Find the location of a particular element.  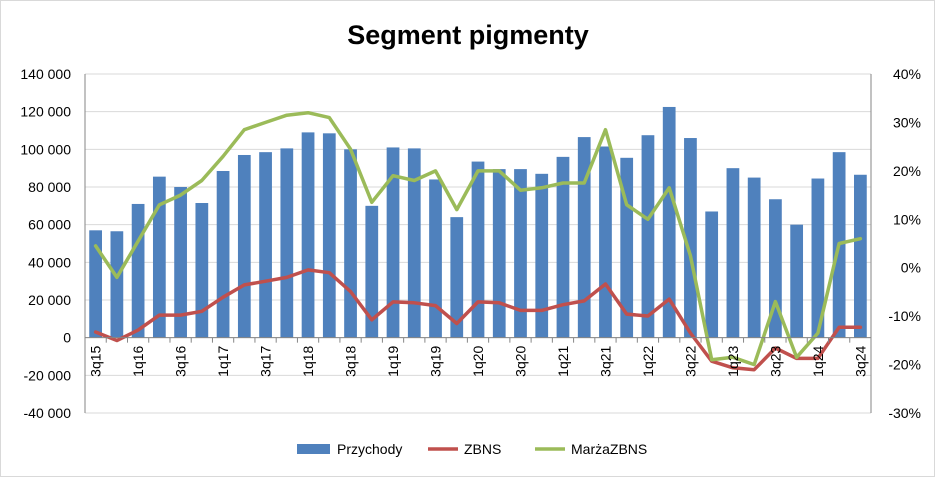

x-tick-label: 1q18 is located at coordinates (308, 360).